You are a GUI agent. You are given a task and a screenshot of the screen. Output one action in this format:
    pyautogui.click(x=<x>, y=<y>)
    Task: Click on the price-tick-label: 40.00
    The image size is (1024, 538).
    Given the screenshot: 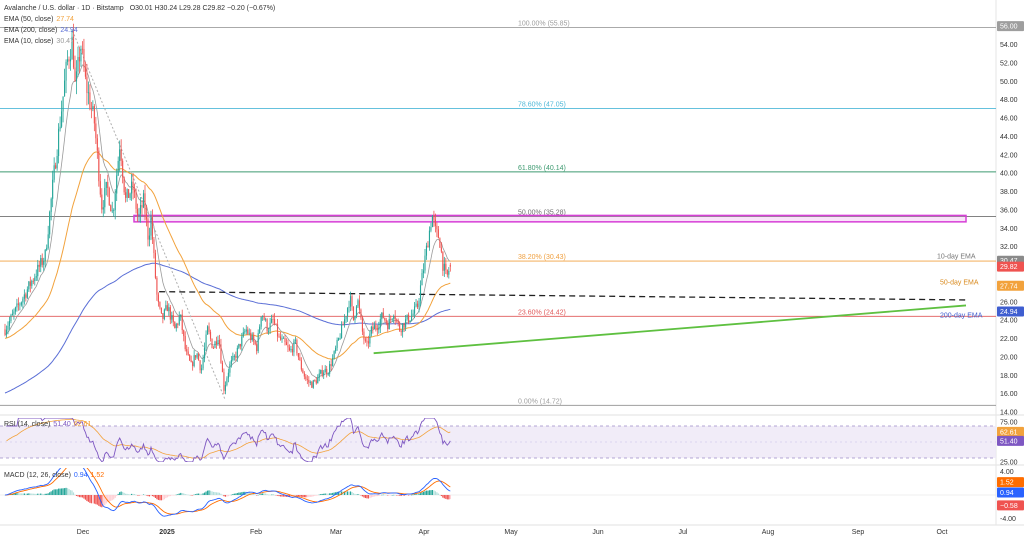 What is the action you would take?
    pyautogui.click(x=1009, y=174)
    